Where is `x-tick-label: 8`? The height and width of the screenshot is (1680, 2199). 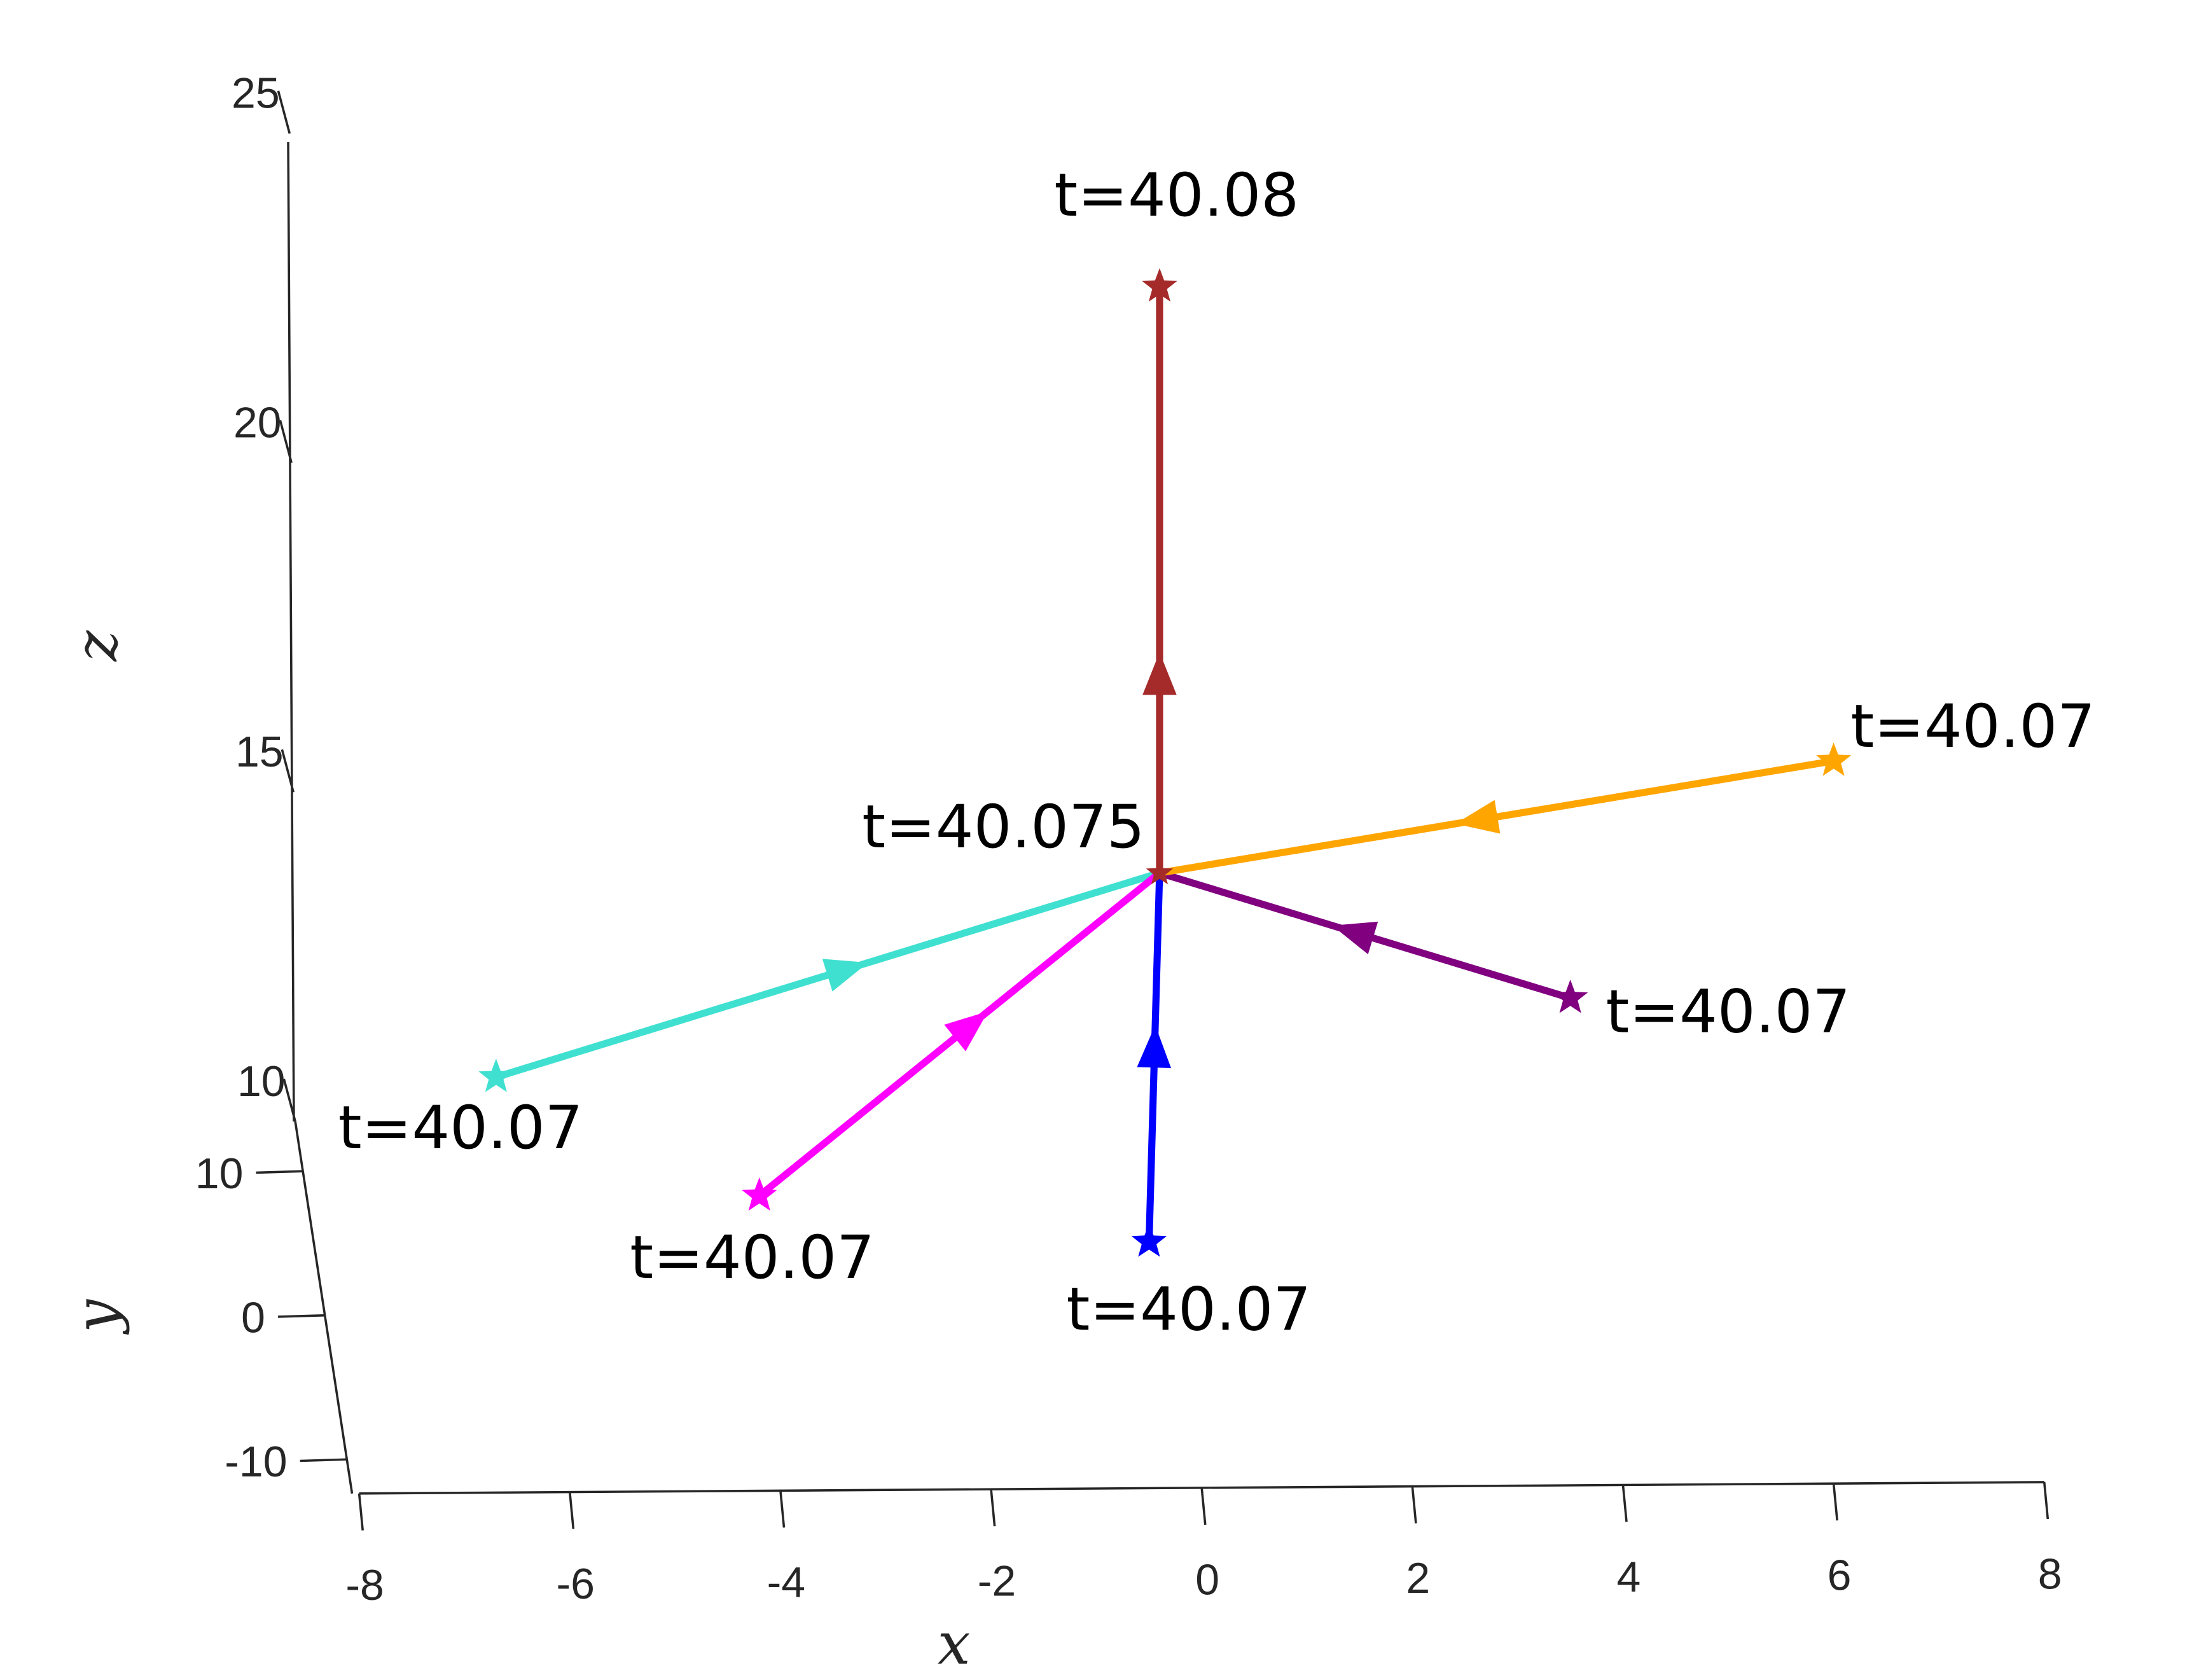 x-tick-label: 8 is located at coordinates (2050, 1574).